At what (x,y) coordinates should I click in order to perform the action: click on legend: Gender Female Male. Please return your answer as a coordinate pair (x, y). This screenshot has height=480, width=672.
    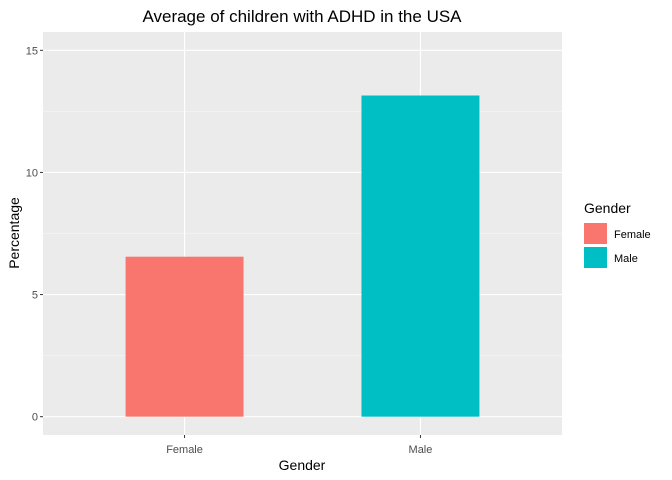
    Looking at the image, I should click on (617, 234).